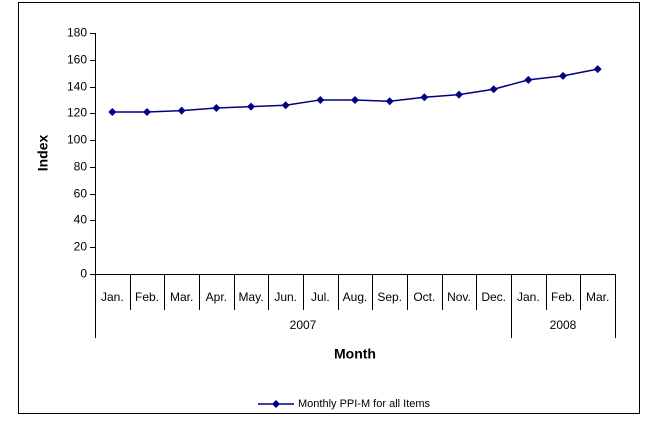  What do you see at coordinates (563, 325) in the screenshot?
I see `x-group-label: 2008` at bounding box center [563, 325].